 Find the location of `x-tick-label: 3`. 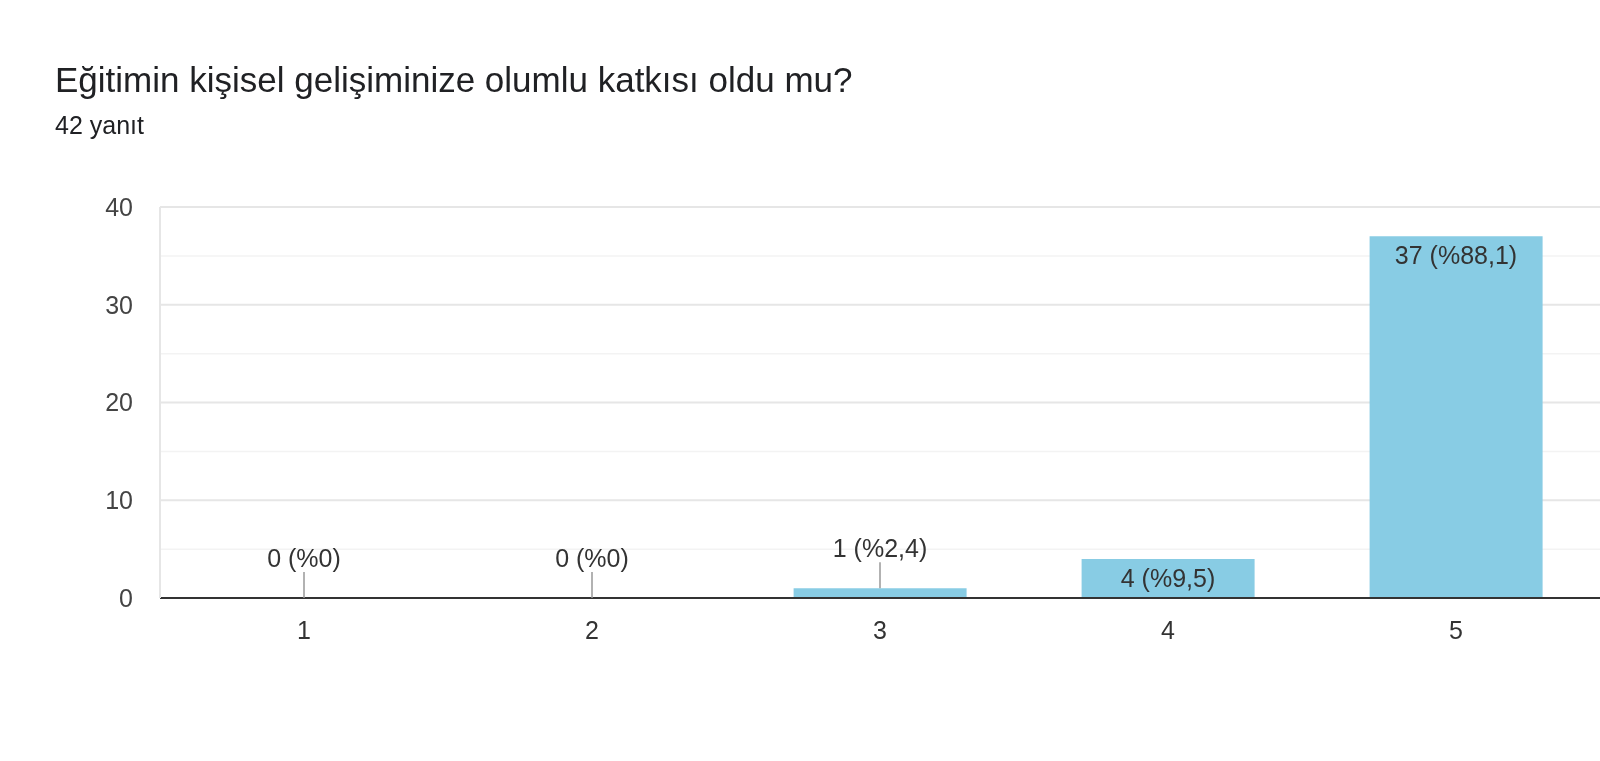

x-tick-label: 3 is located at coordinates (880, 629).